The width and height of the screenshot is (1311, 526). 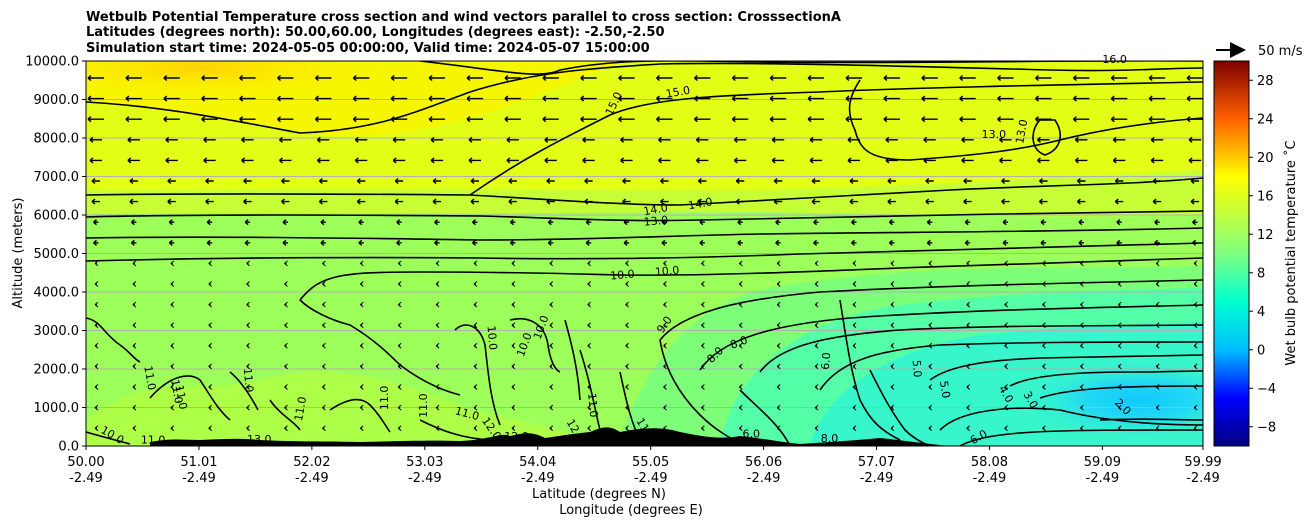 What do you see at coordinates (181, 397) in the screenshot?
I see `contour-label: 11.0` at bounding box center [181, 397].